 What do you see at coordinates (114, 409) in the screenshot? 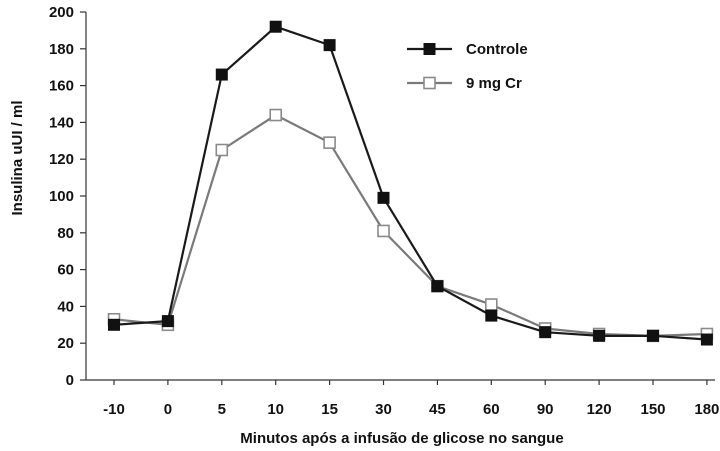
I see `x-tick-label: -10` at bounding box center [114, 409].